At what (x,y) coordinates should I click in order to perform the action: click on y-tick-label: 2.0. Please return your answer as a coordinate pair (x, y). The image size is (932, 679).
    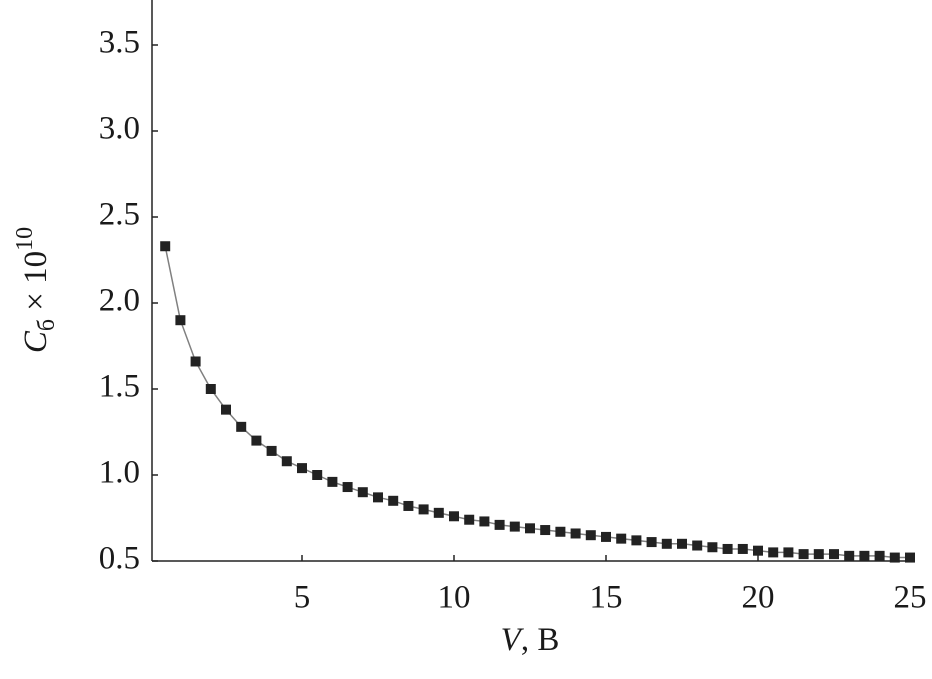
    Looking at the image, I should click on (119, 301).